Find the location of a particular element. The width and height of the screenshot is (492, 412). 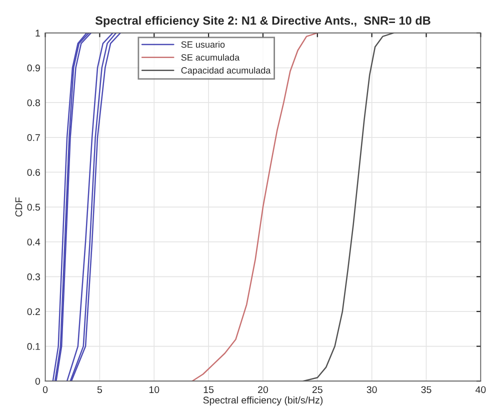

x-tick-label: 20 is located at coordinates (263, 390).